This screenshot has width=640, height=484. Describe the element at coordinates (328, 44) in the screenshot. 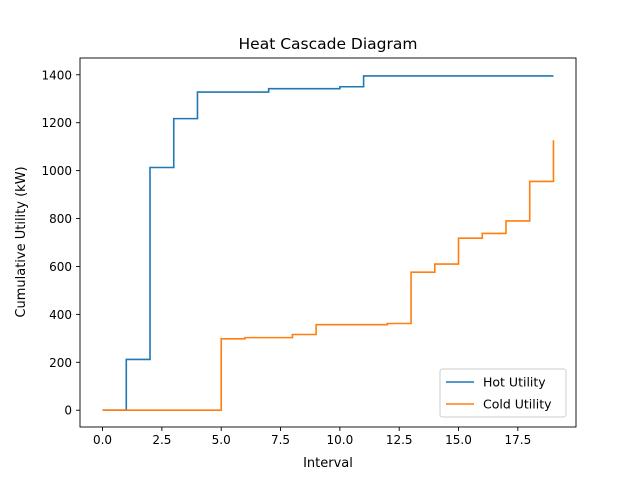

I see `chart-title: Heat Cascade Diagram` at that location.